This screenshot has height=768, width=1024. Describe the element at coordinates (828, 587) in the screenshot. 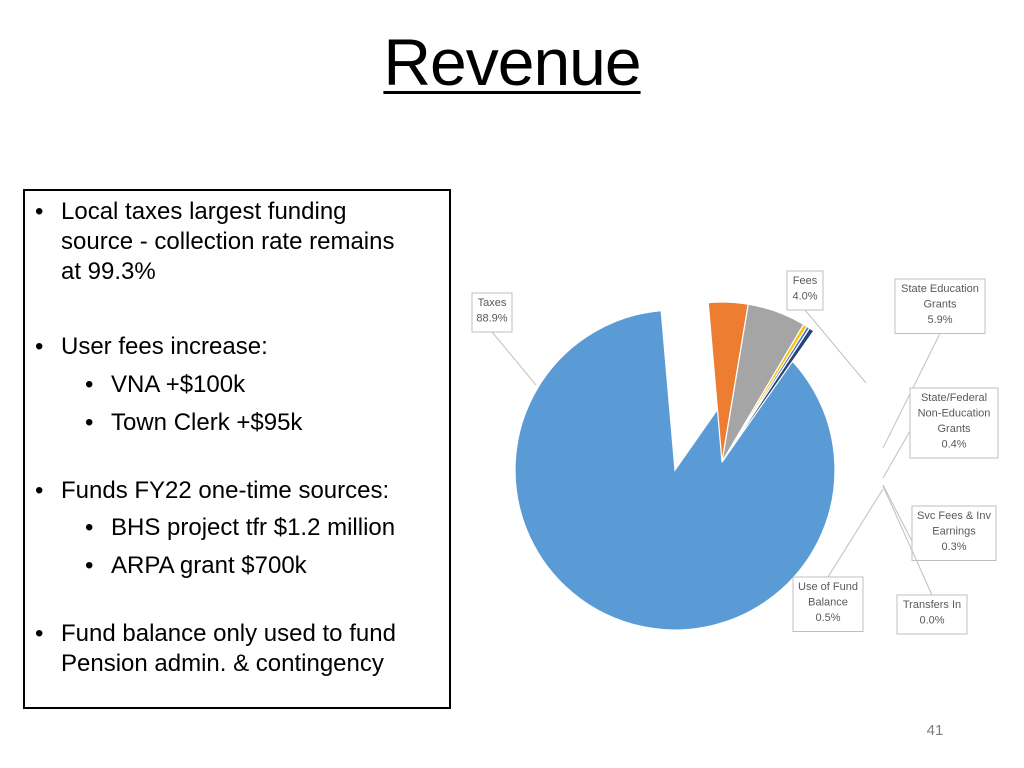

I see `callout-label-use-of-fund-balance: Use of Fund` at that location.